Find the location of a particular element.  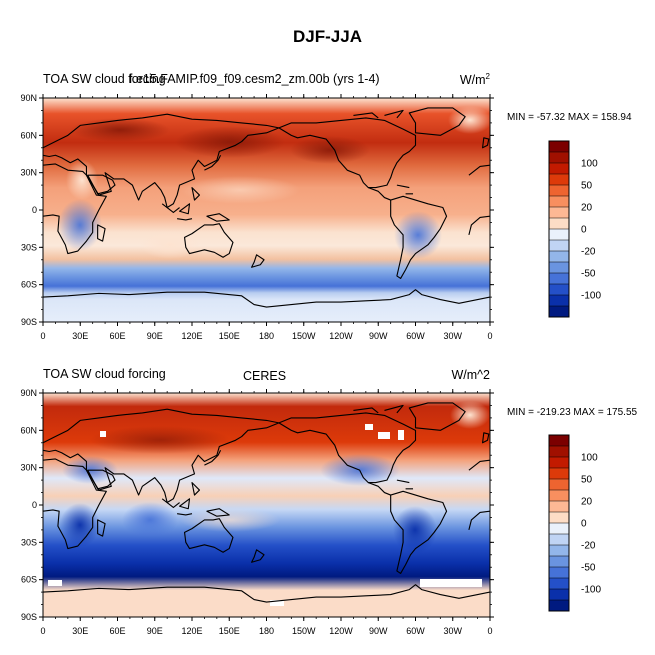

panel1-colorbar-label: 0 is located at coordinates (584, 230).